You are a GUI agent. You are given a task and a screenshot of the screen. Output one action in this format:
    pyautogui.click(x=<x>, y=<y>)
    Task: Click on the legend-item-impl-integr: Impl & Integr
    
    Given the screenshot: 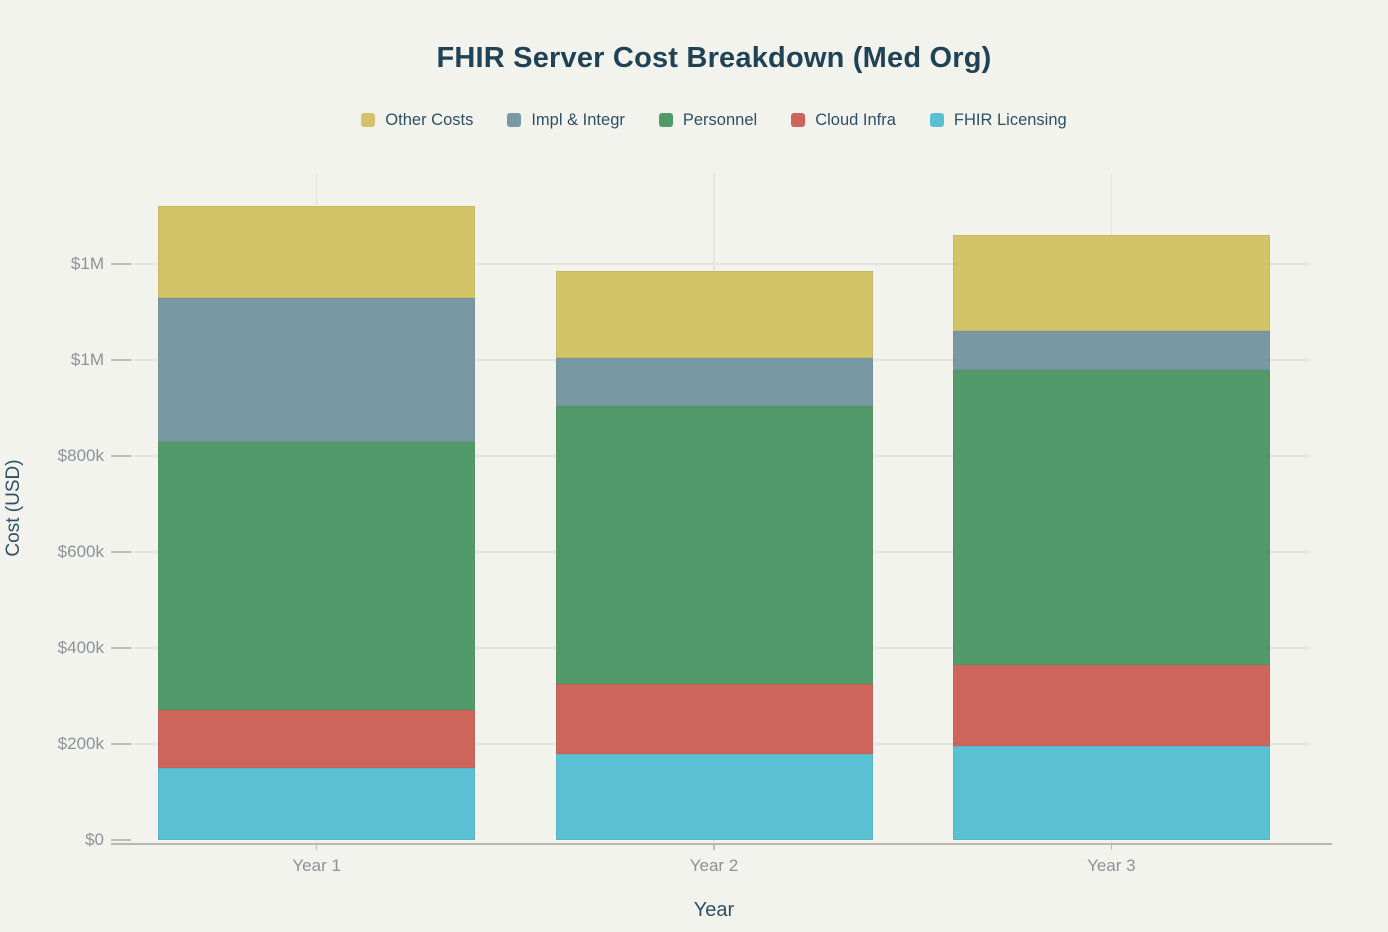 What is the action you would take?
    pyautogui.click(x=566, y=120)
    